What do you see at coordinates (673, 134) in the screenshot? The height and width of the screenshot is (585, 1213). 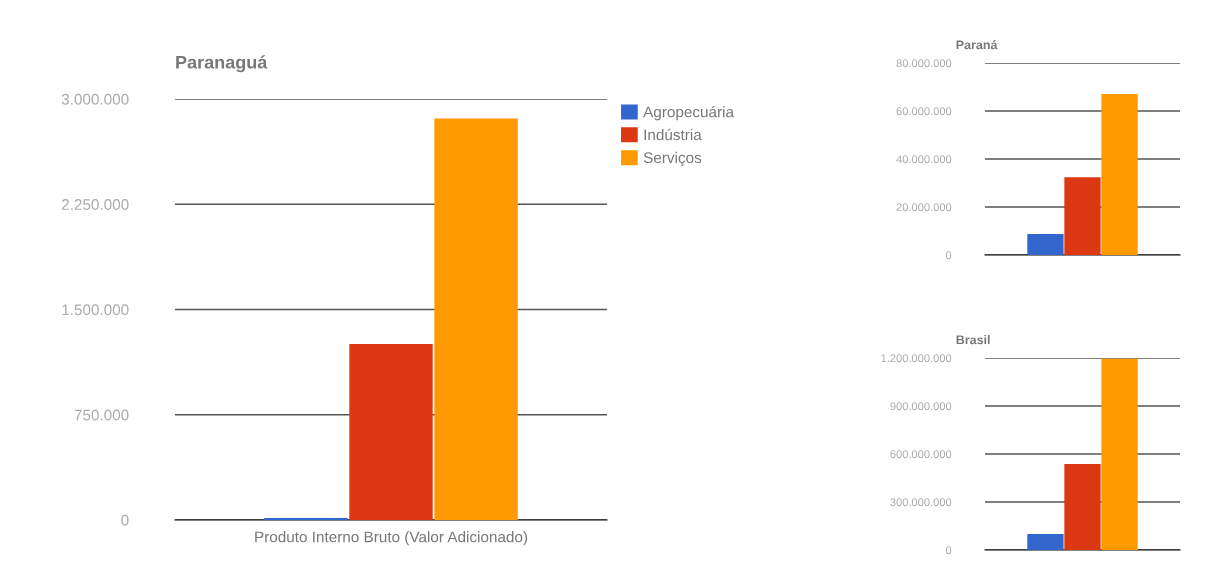 I see `legend-label: Indústria` at bounding box center [673, 134].